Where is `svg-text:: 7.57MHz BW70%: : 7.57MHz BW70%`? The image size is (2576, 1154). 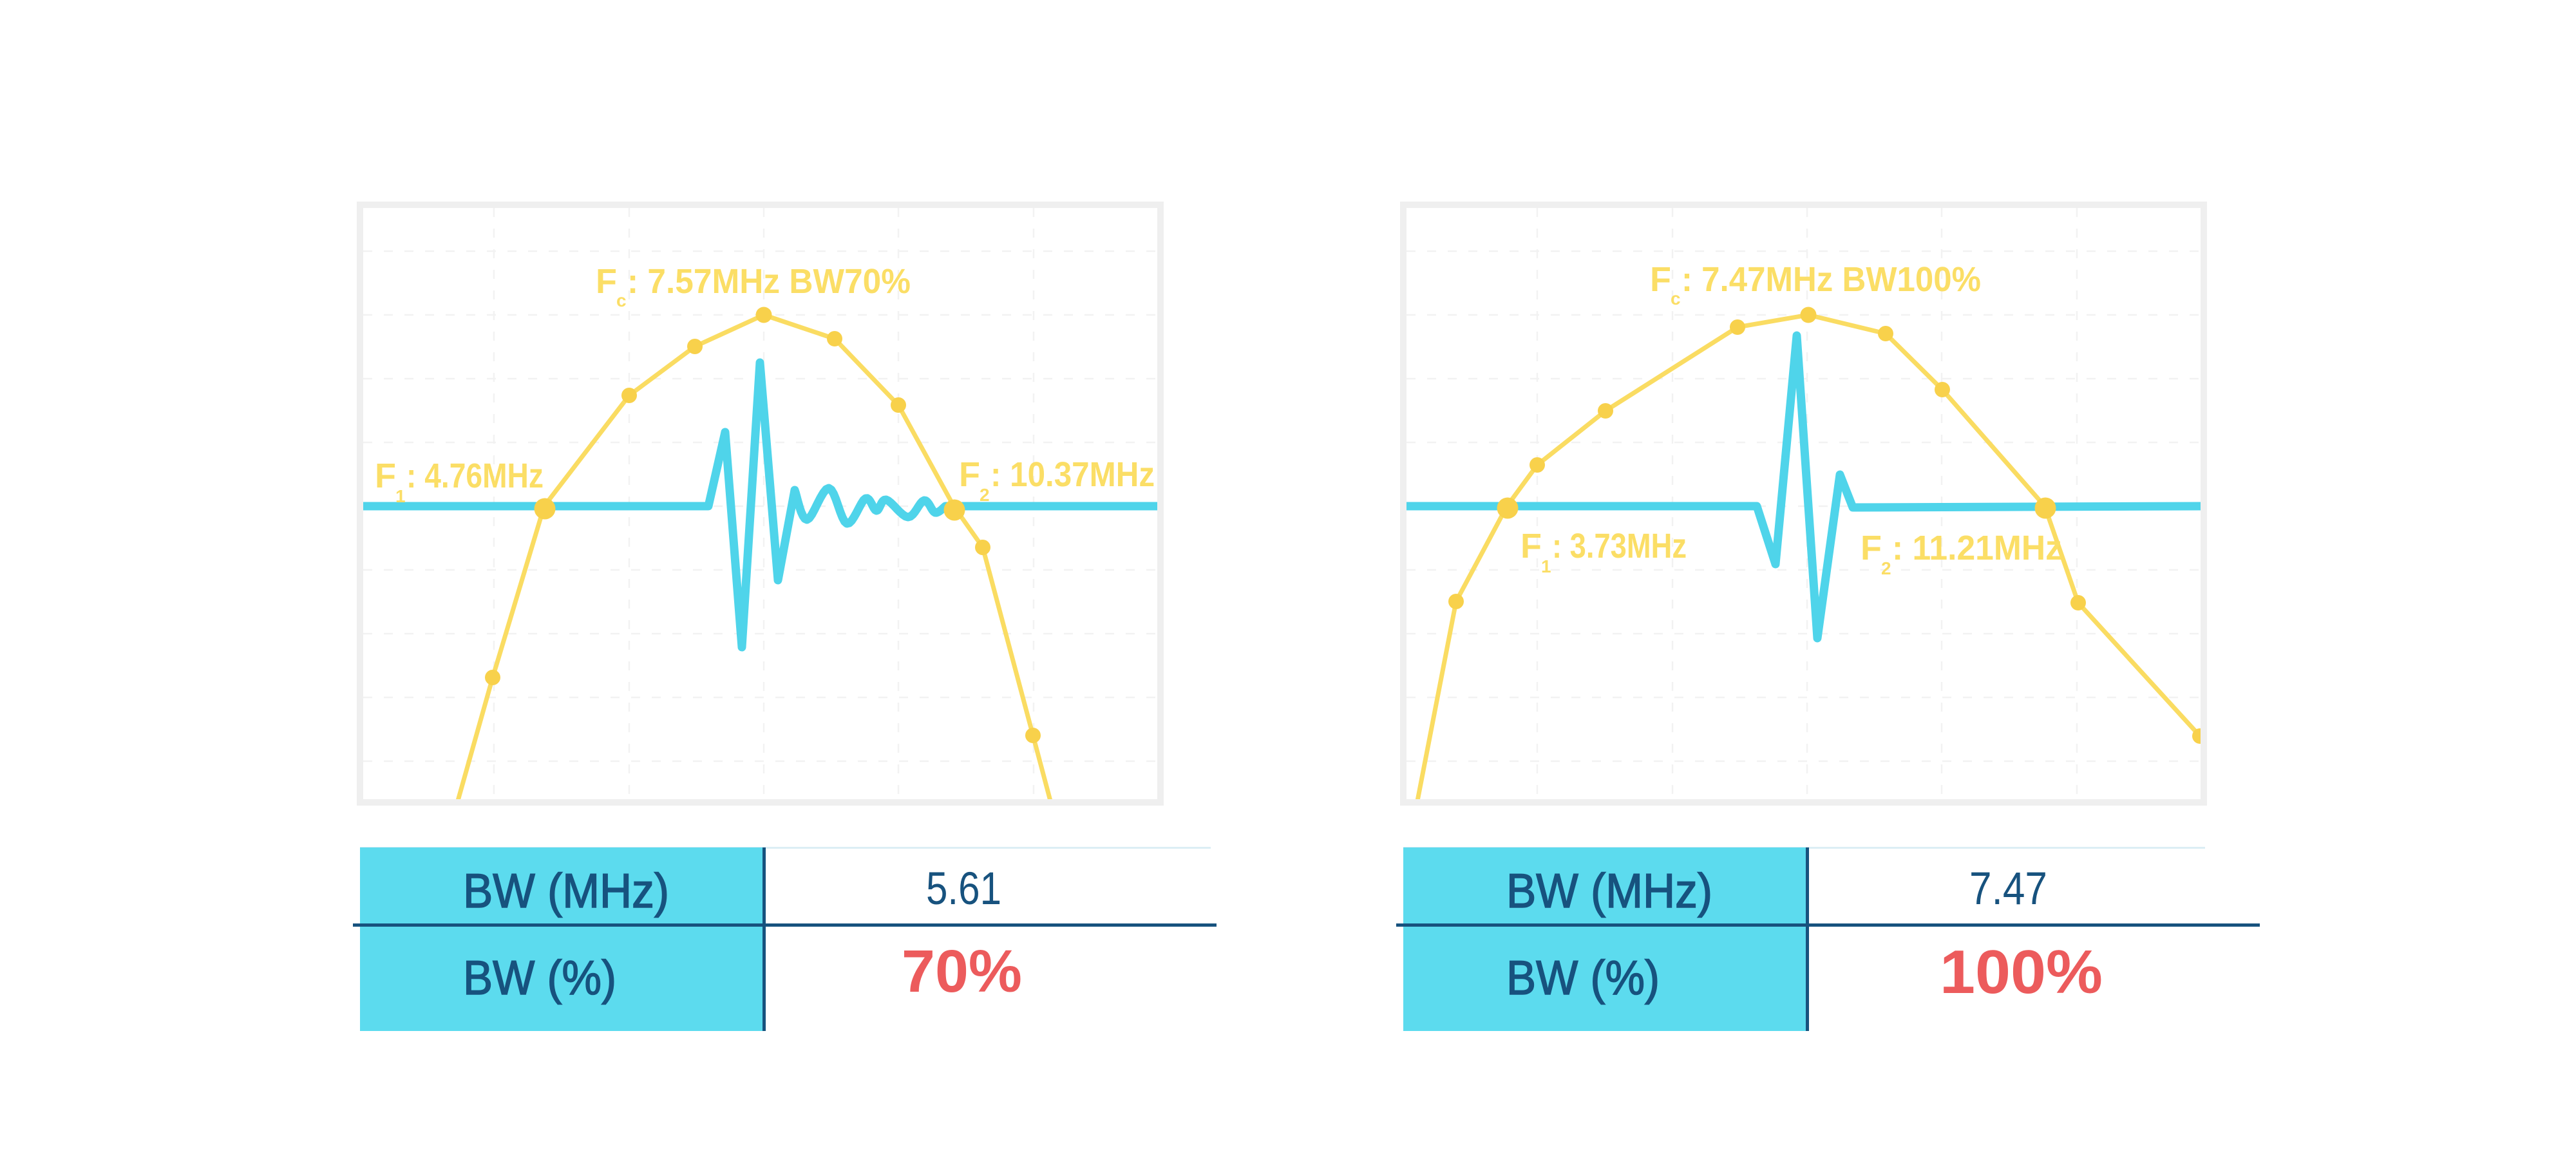 svg-text:: 7.57MHz BW70%: : 7.57MHz BW70% is located at coordinates (769, 281).